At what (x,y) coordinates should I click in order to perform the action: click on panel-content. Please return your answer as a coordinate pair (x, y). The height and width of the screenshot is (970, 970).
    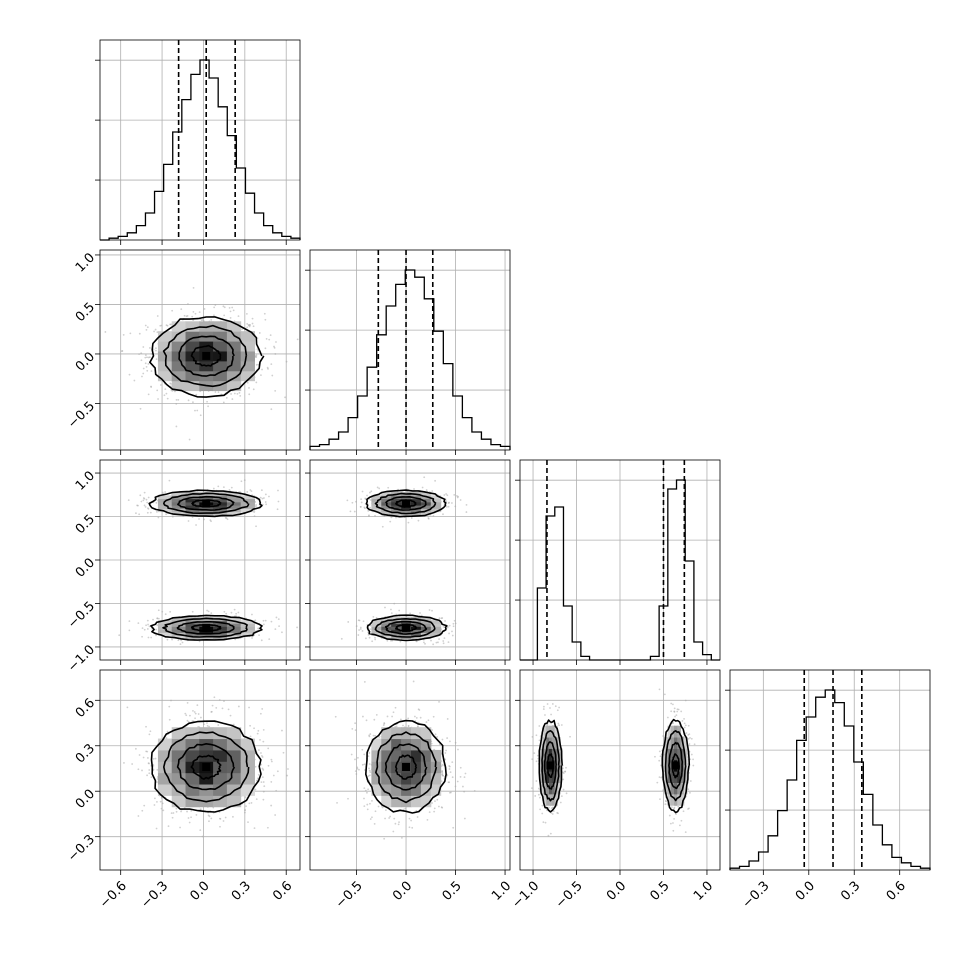
    Looking at the image, I should click on (405, 760).